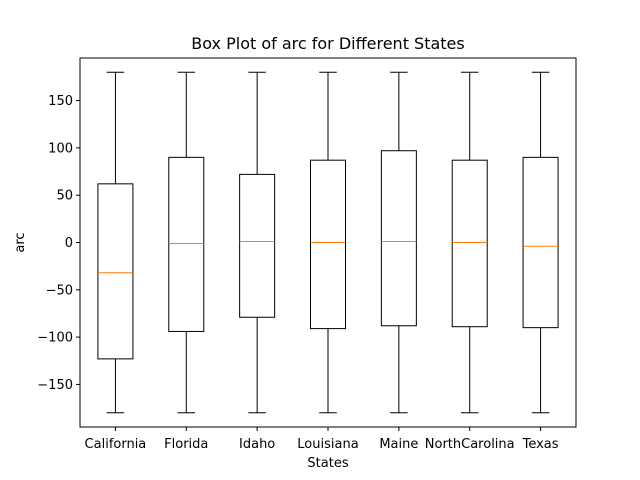 Image resolution: width=640 pixels, height=480 pixels. Describe the element at coordinates (327, 463) in the screenshot. I see `x-axis-label: States` at that location.